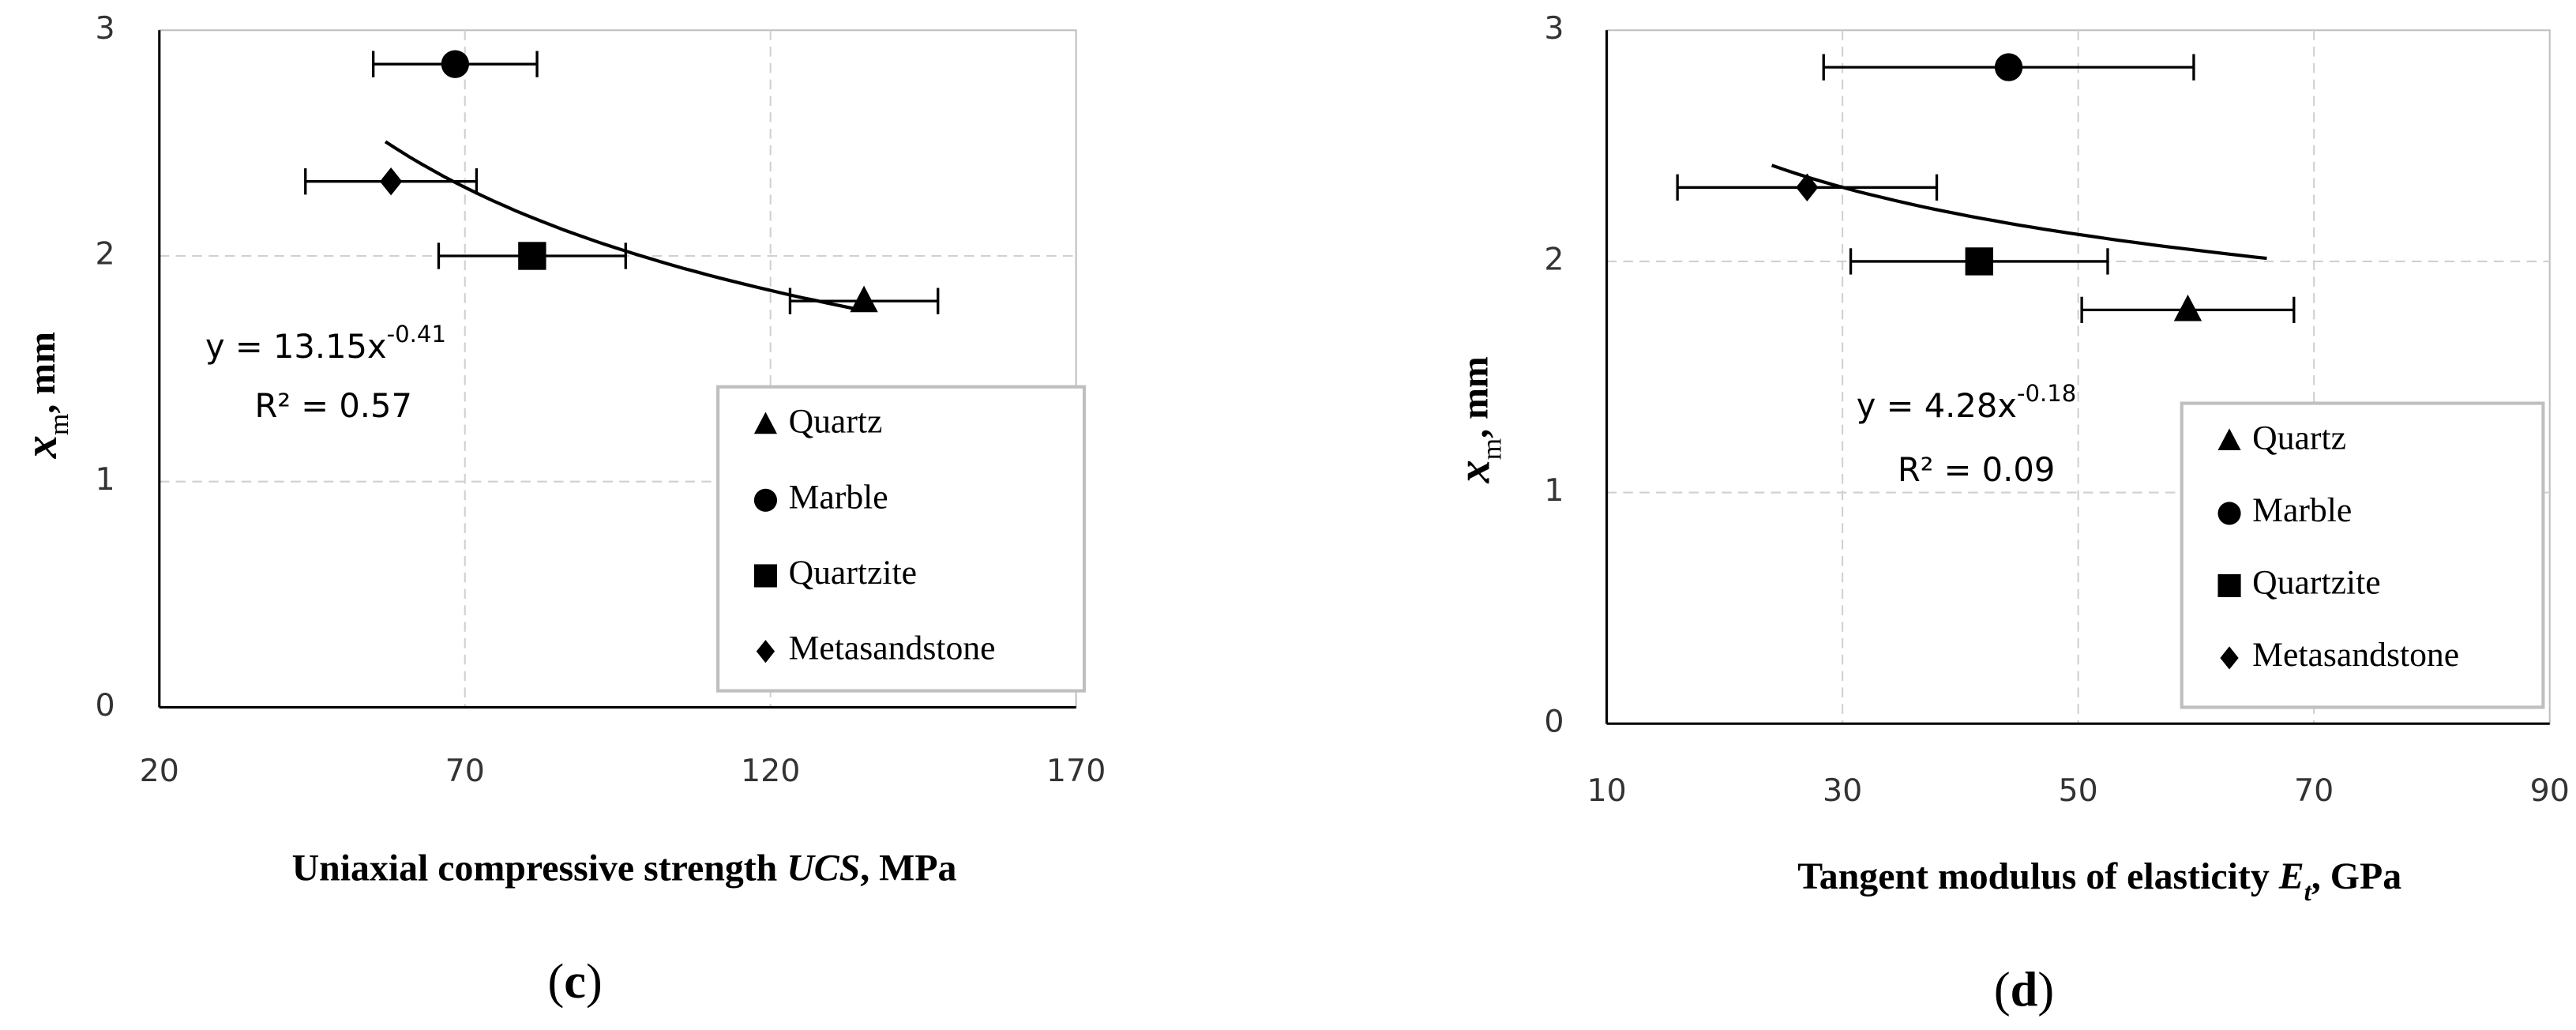 Image resolution: width=2576 pixels, height=1030 pixels. I want to click on equation-exponent: -0.18, so click(2046, 393).